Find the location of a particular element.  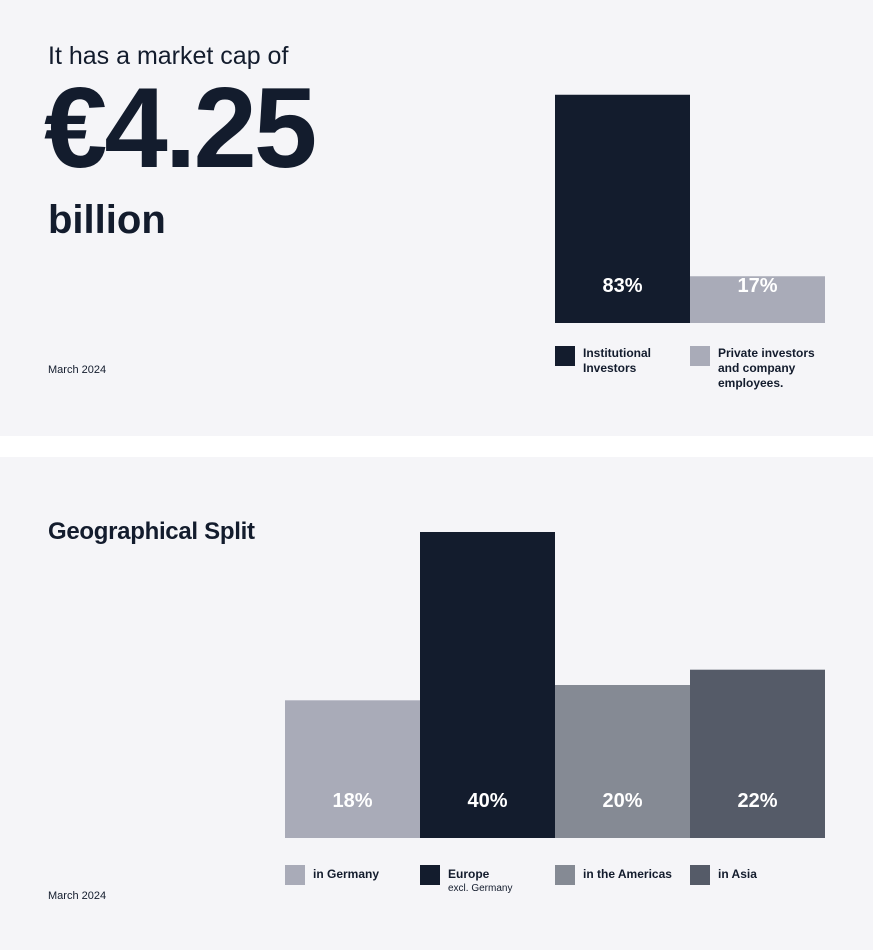

legend-item-0-0: Institutional Investors is located at coordinates (620, 361).